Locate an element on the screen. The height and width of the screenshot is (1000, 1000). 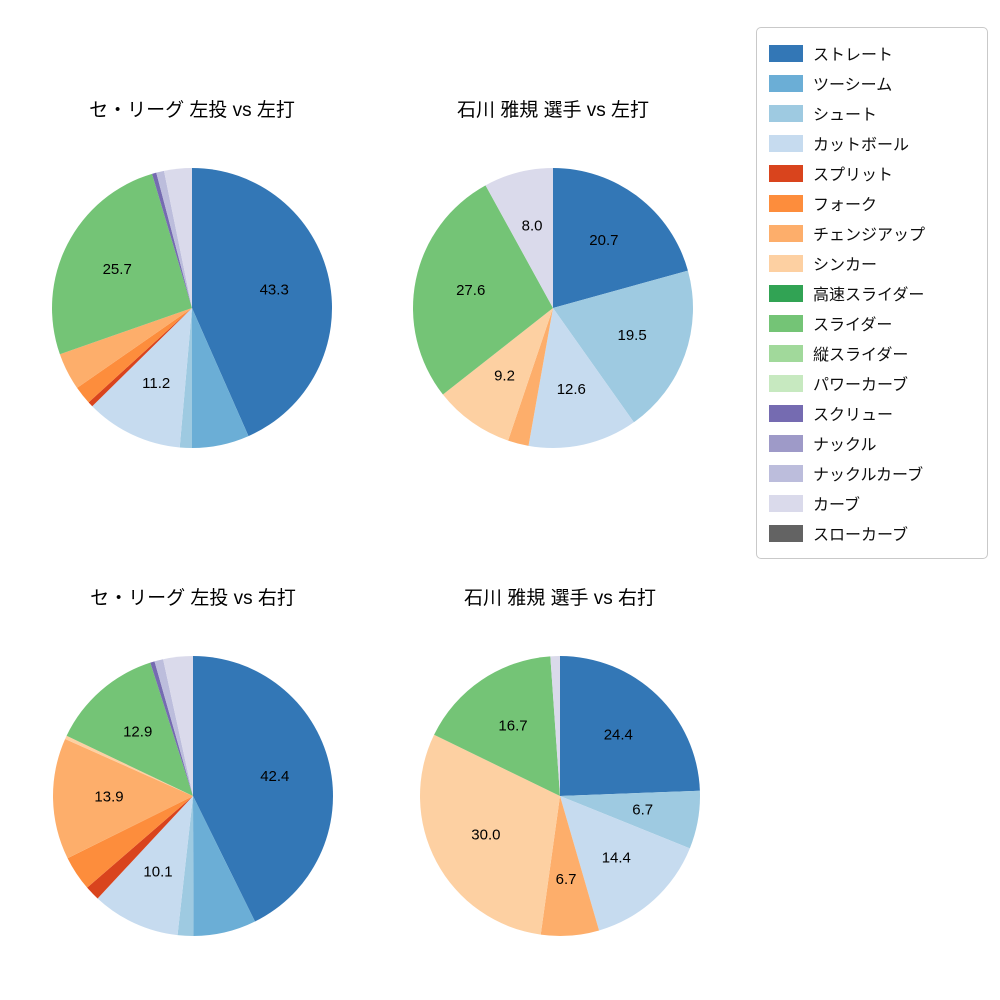
legend-label: 縦スライダー is located at coordinates (861, 355).